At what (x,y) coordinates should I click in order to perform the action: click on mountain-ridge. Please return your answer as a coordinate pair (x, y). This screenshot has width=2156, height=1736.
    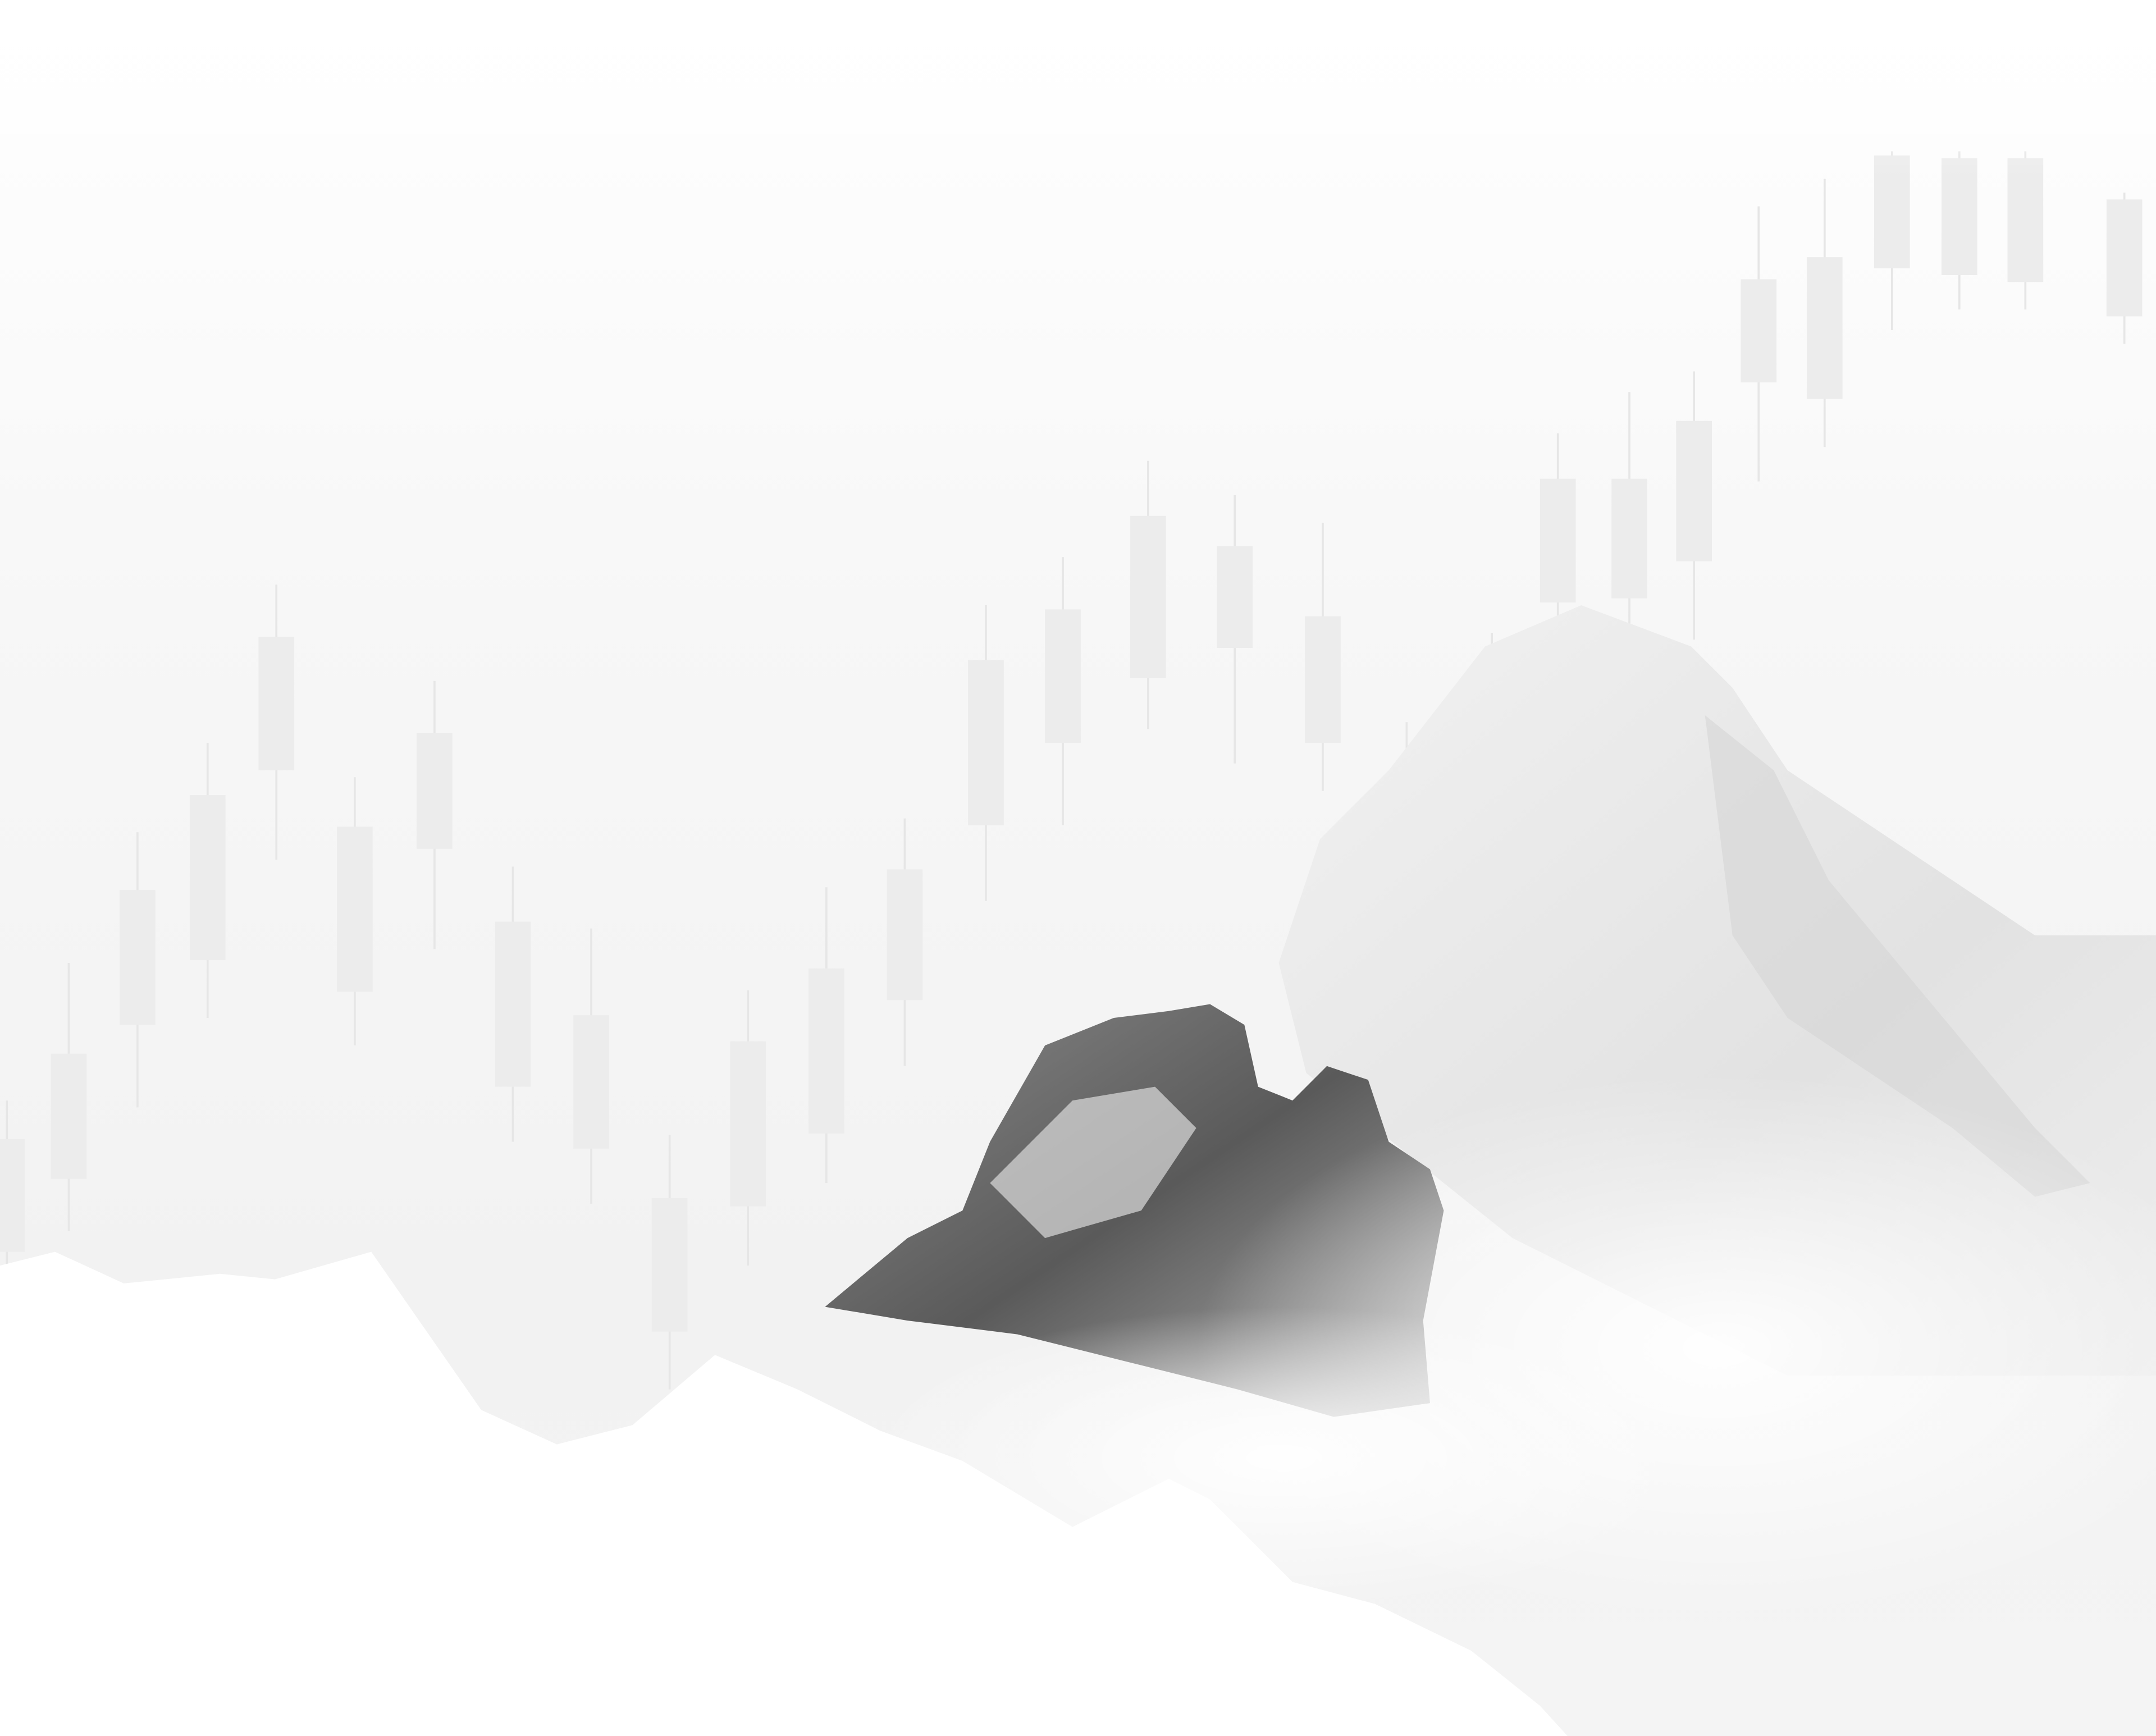
    Looking at the image, I should click on (1897, 956).